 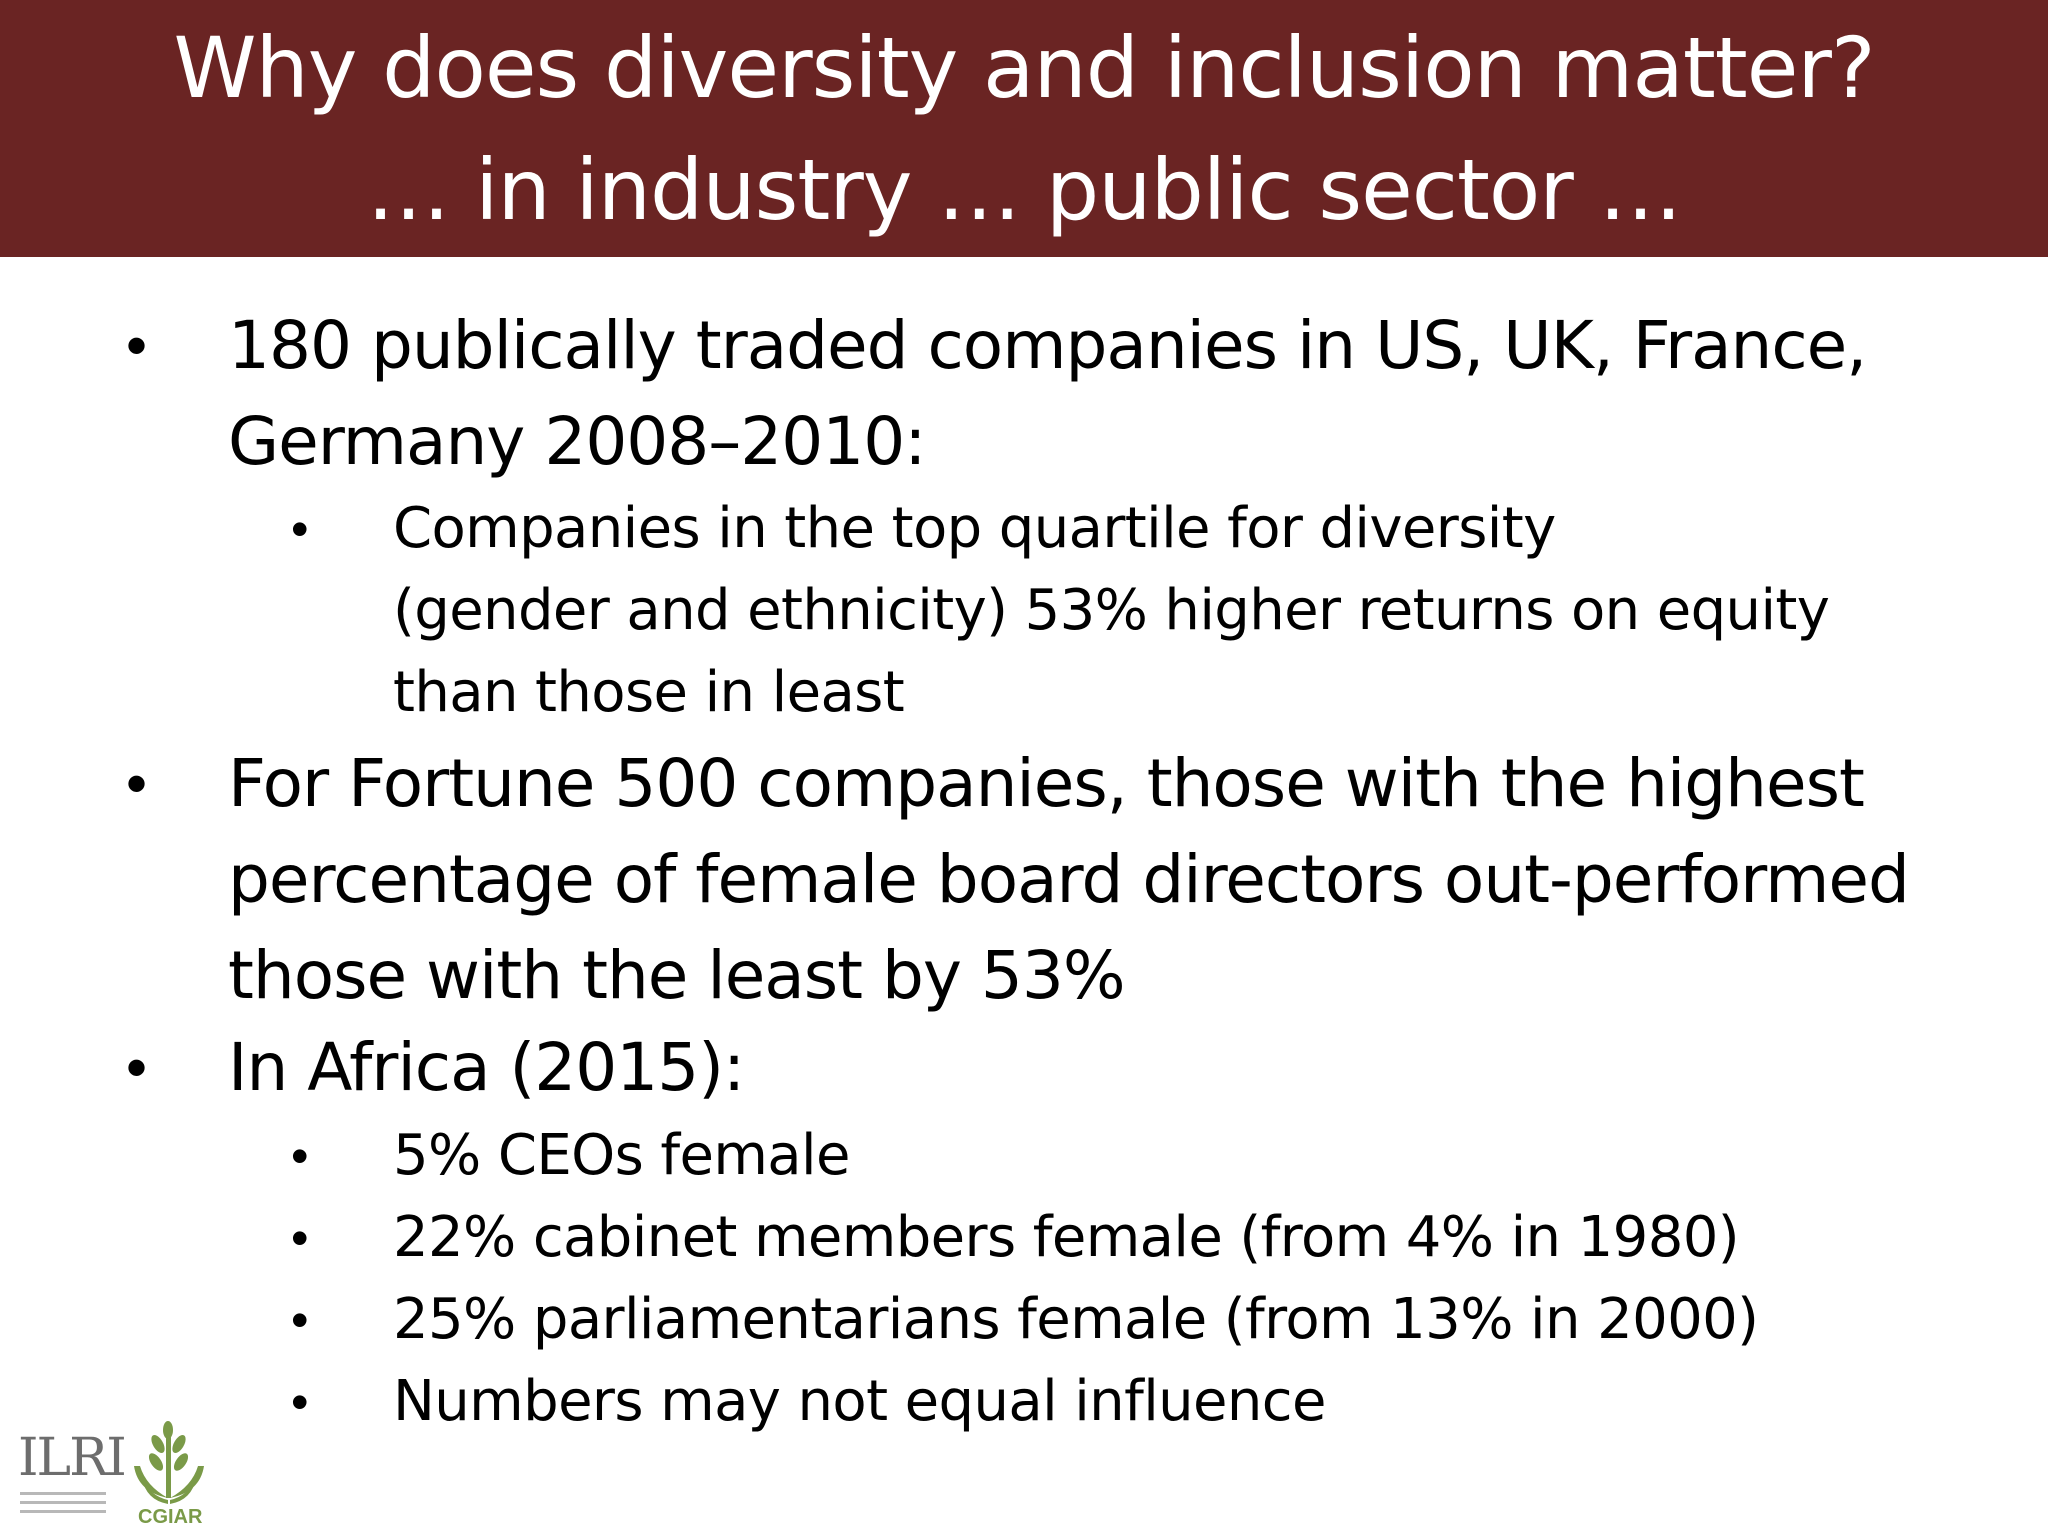 What do you see at coordinates (577, 441) in the screenshot?
I see `bullet-text: Germany 2008–2010:` at bounding box center [577, 441].